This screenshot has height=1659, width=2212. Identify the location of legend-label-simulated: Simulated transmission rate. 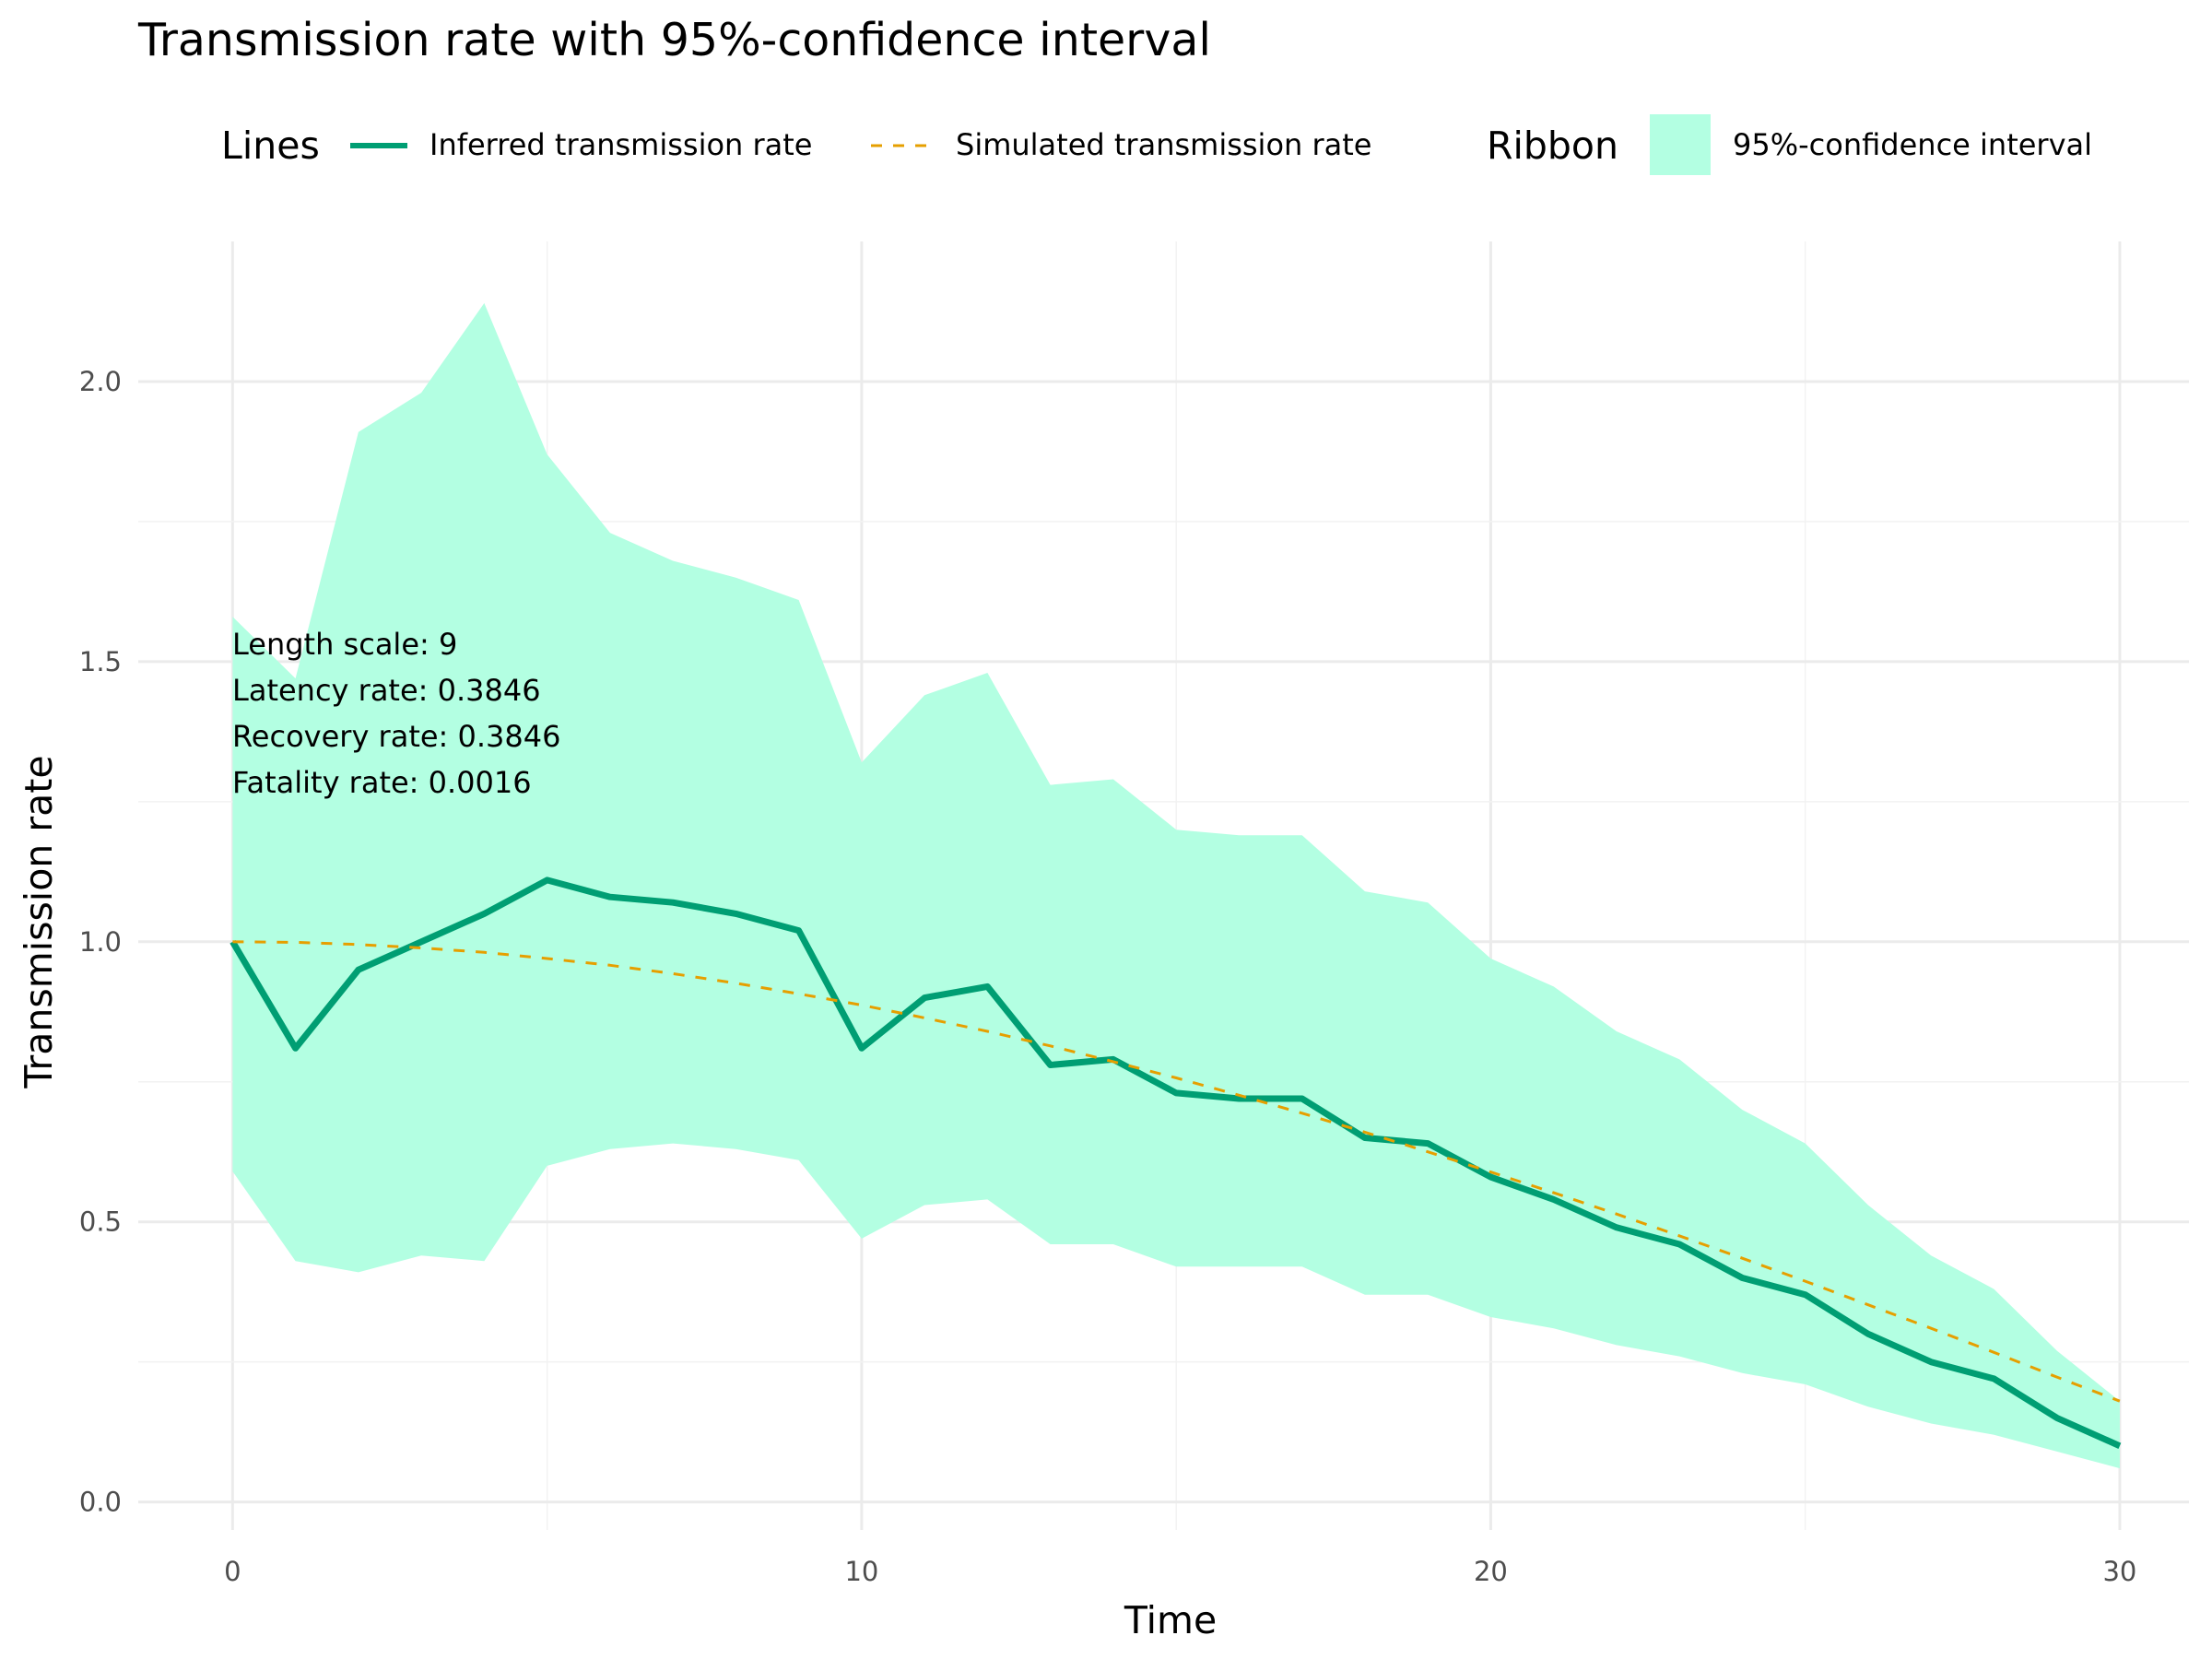
(1163, 144).